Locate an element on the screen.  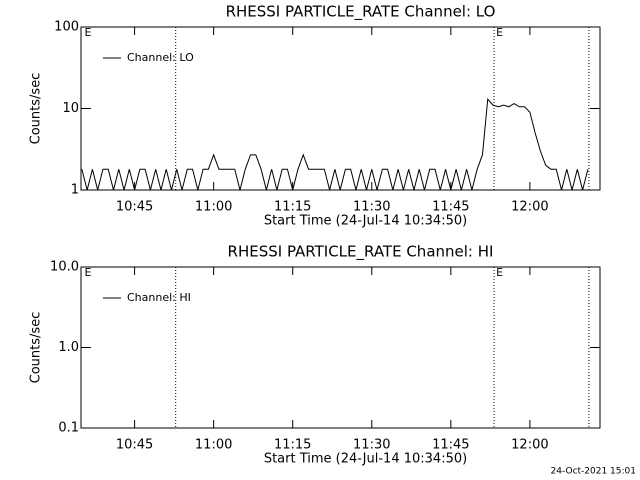
legend-label: Channel: LO is located at coordinates (160, 57).